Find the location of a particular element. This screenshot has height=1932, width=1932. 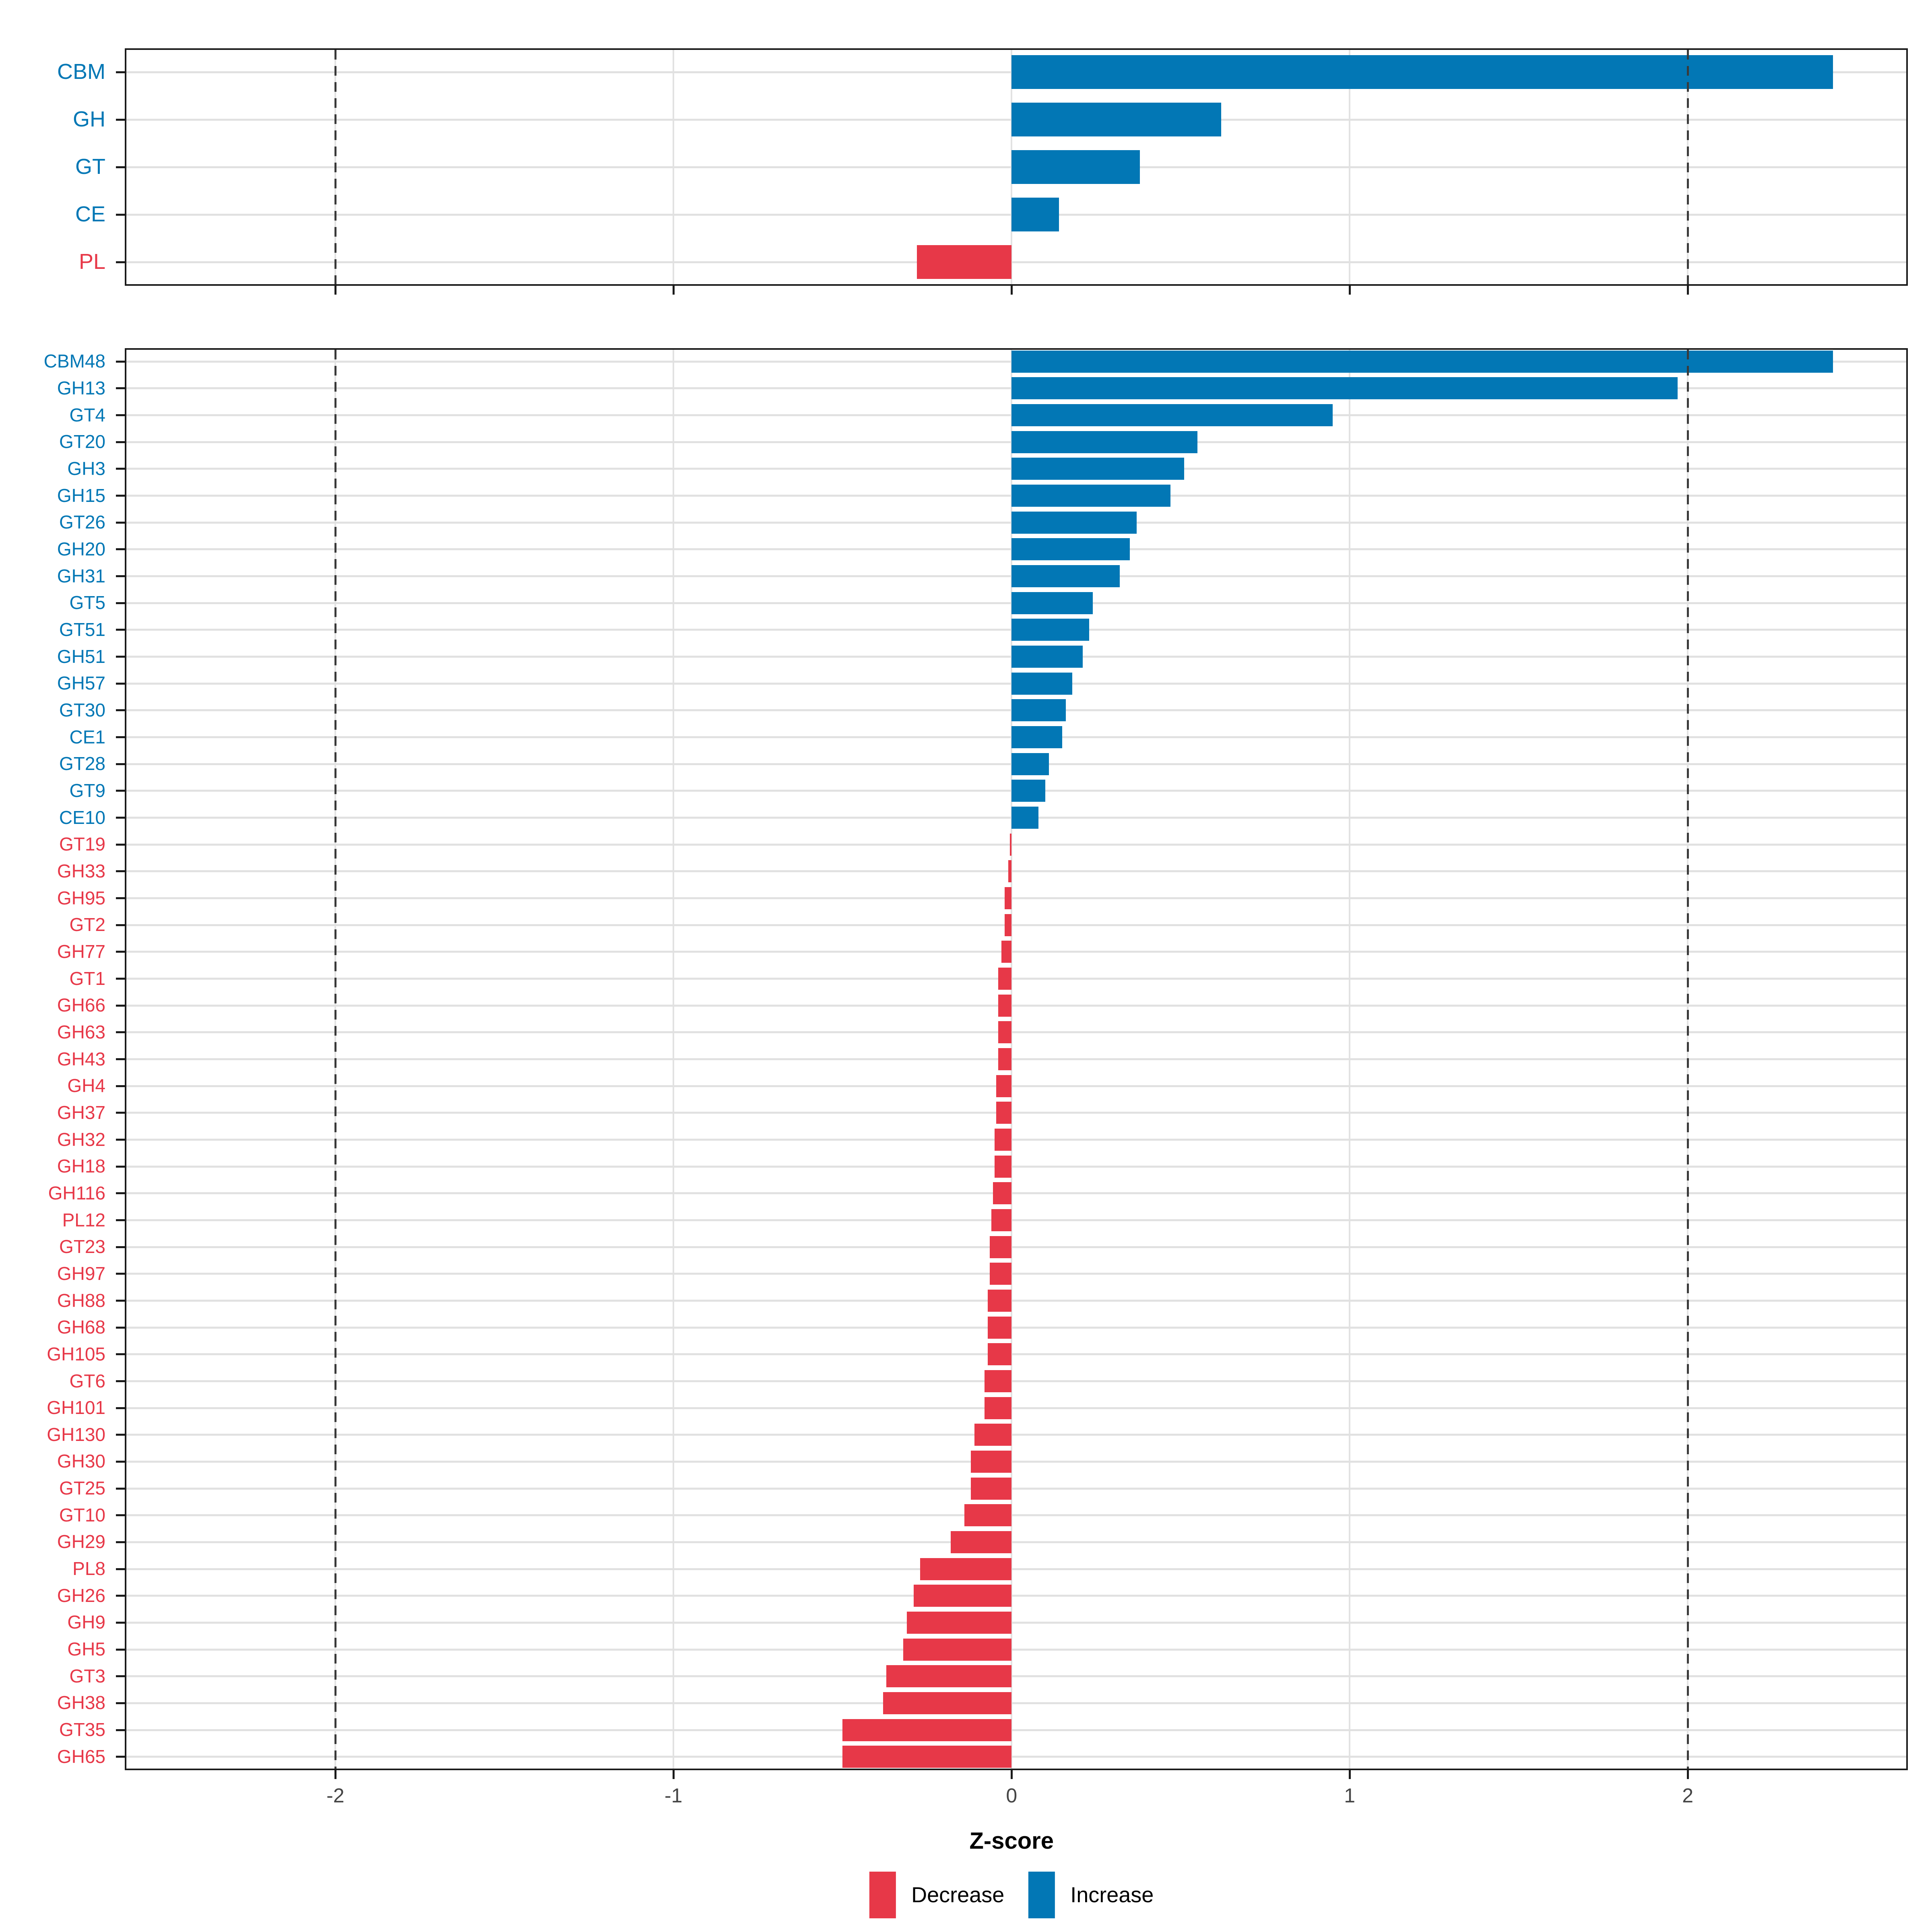

ytick-GH43 is located at coordinates (121, 1059).